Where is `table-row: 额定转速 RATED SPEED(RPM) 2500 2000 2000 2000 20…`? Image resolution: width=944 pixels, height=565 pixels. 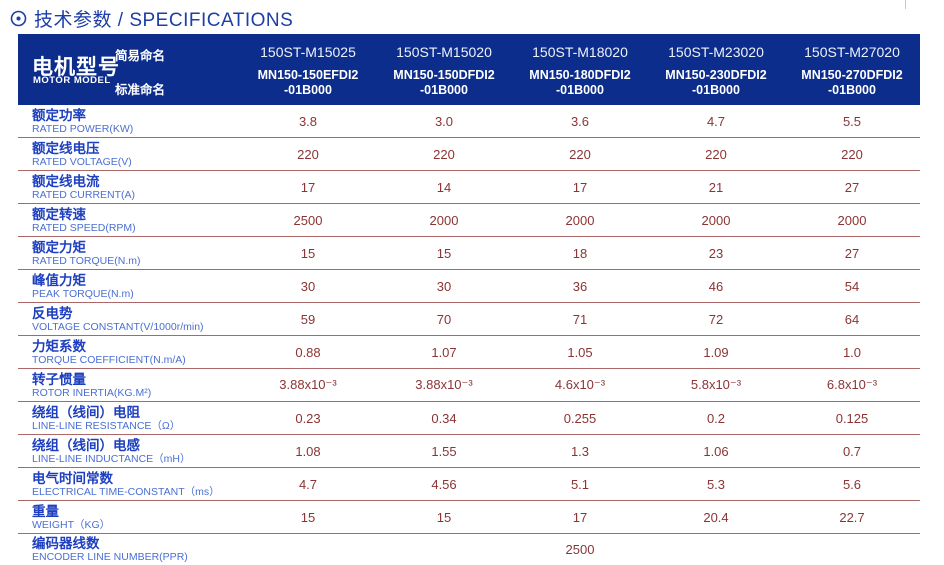
table-row: 额定转速 RATED SPEED(RPM) 2500 2000 2000 2000 20… is located at coordinates (469, 220).